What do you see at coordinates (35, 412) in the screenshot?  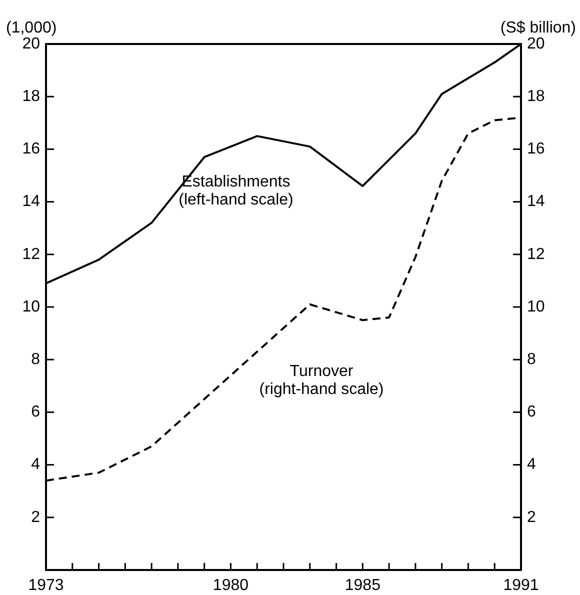 I see `y-tick-label: 6` at bounding box center [35, 412].